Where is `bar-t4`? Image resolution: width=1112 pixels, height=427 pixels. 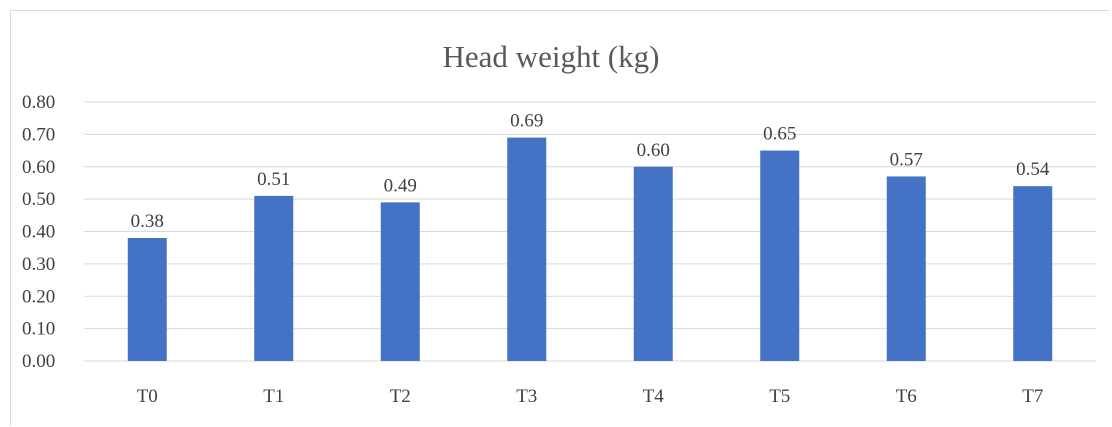
bar-t4 is located at coordinates (653, 263).